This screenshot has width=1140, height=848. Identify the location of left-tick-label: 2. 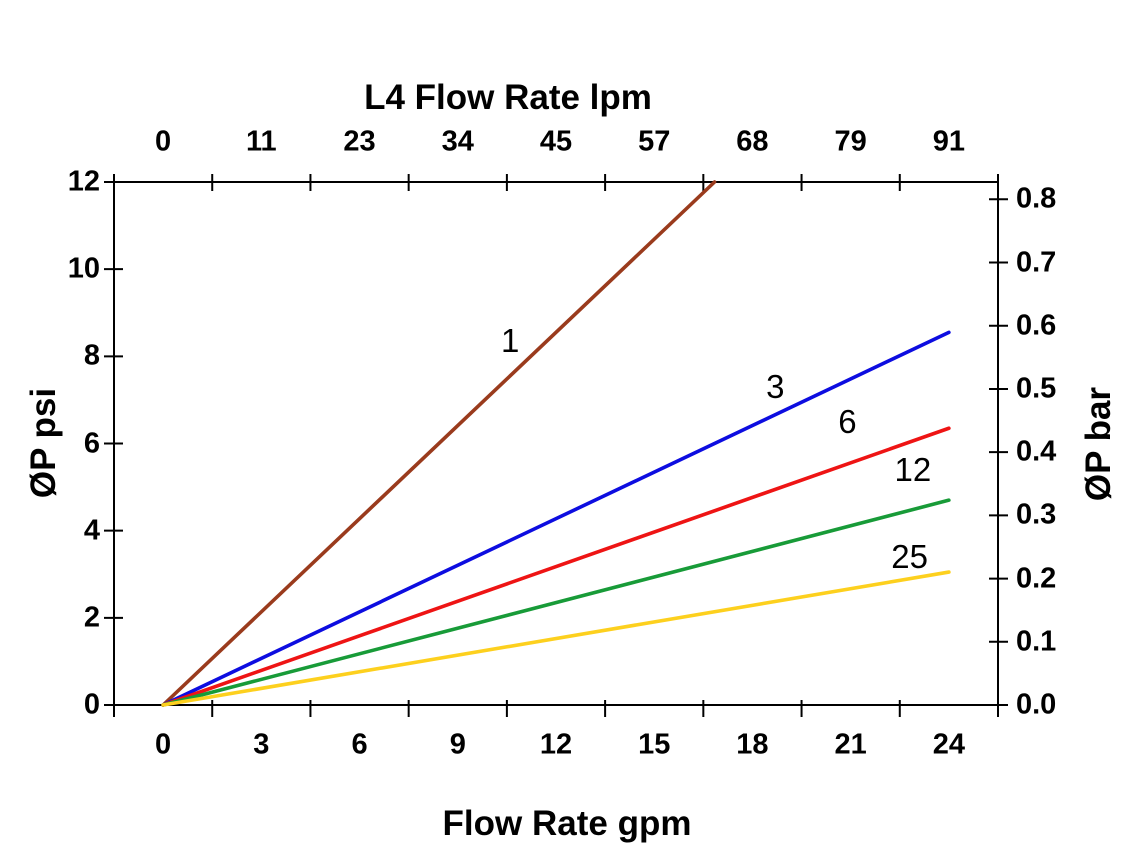
(91, 617).